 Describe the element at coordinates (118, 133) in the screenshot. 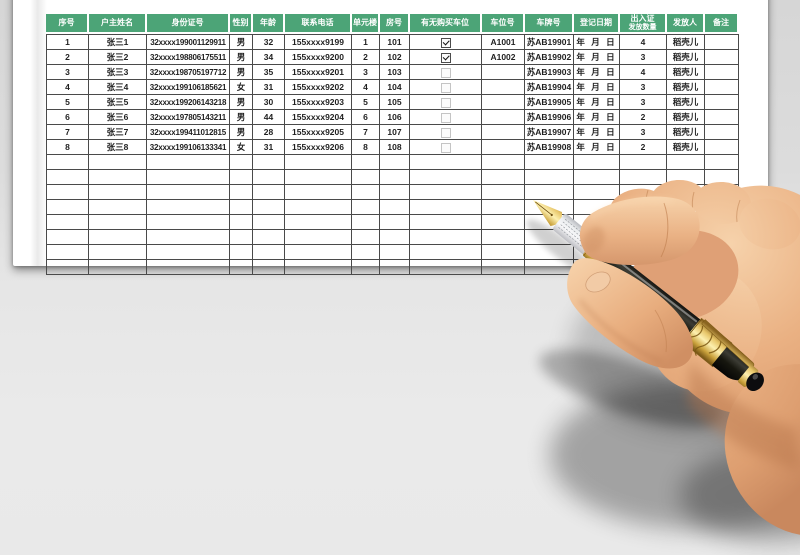

I see `cell-name: 张三7` at that location.